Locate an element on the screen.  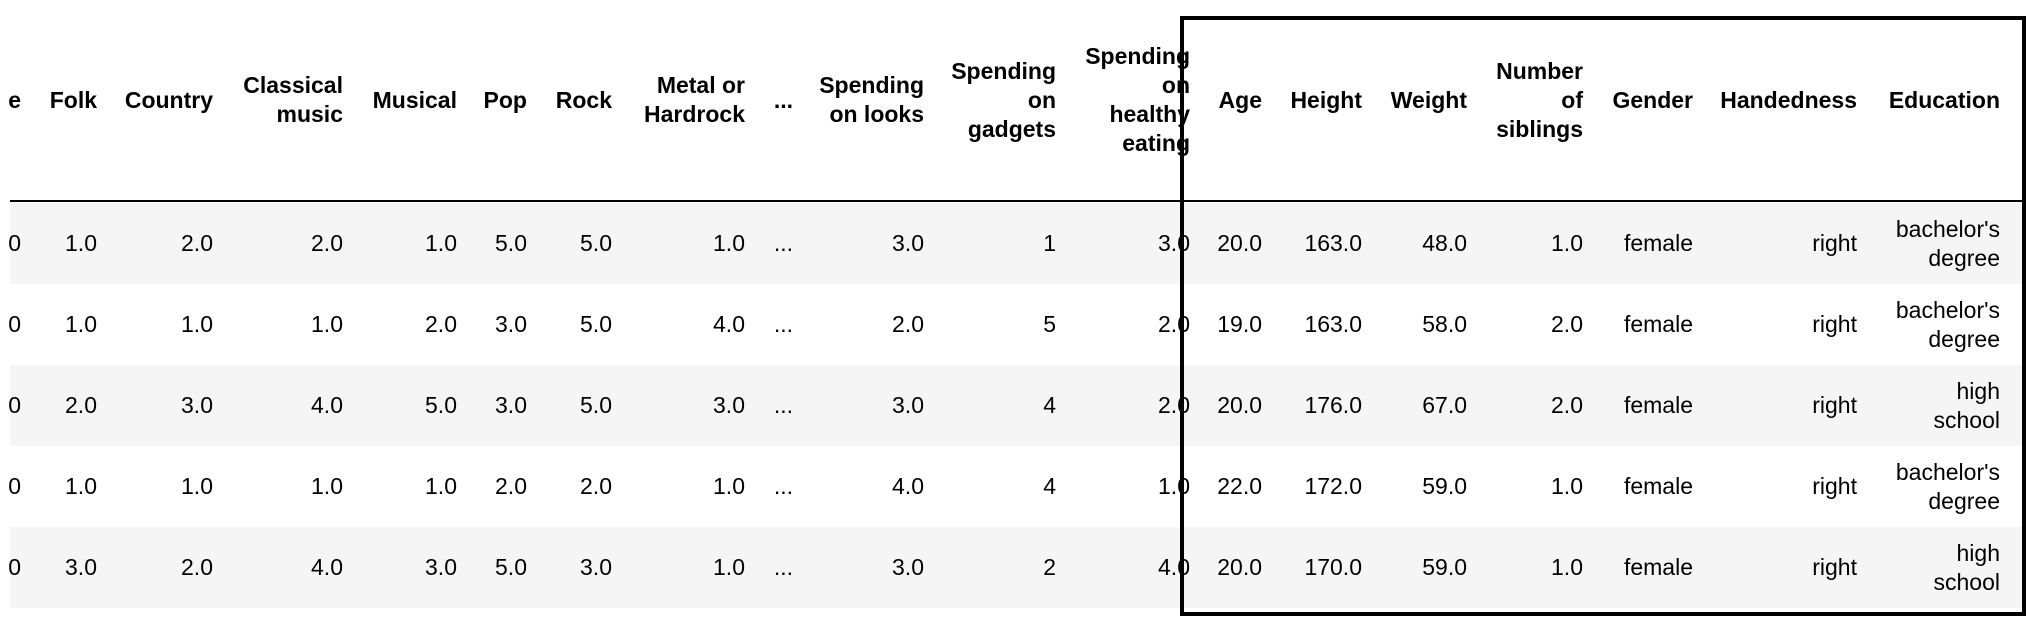
column-header-handedness: Handedness is located at coordinates (1788, 99).